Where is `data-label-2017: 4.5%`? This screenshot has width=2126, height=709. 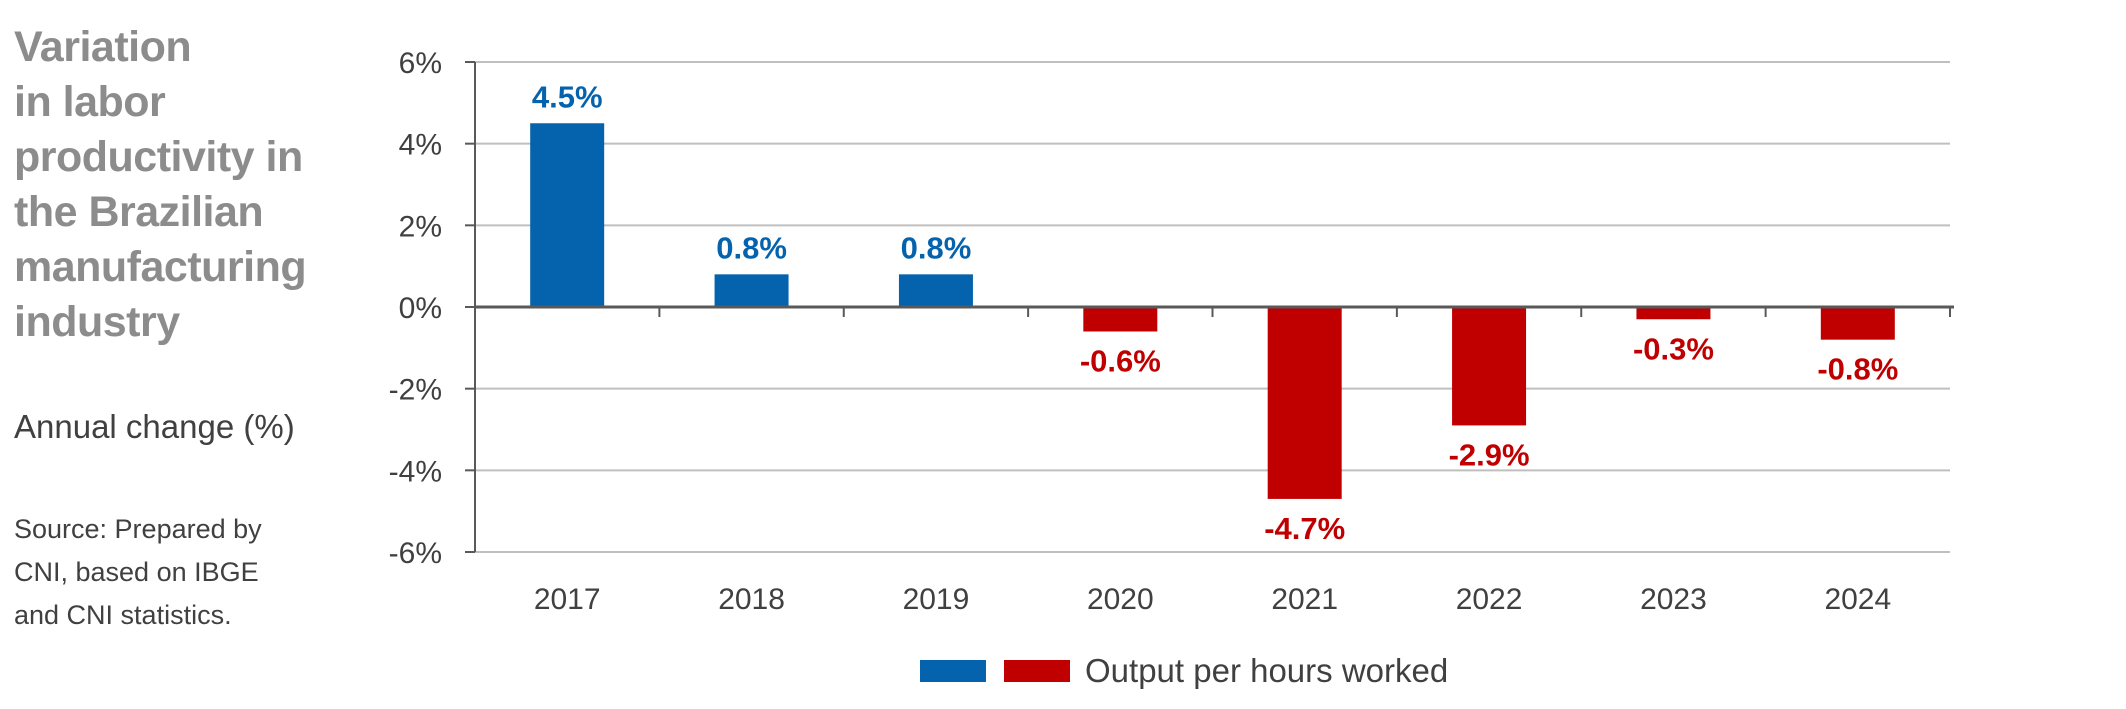
data-label-2017: 4.5% is located at coordinates (567, 96).